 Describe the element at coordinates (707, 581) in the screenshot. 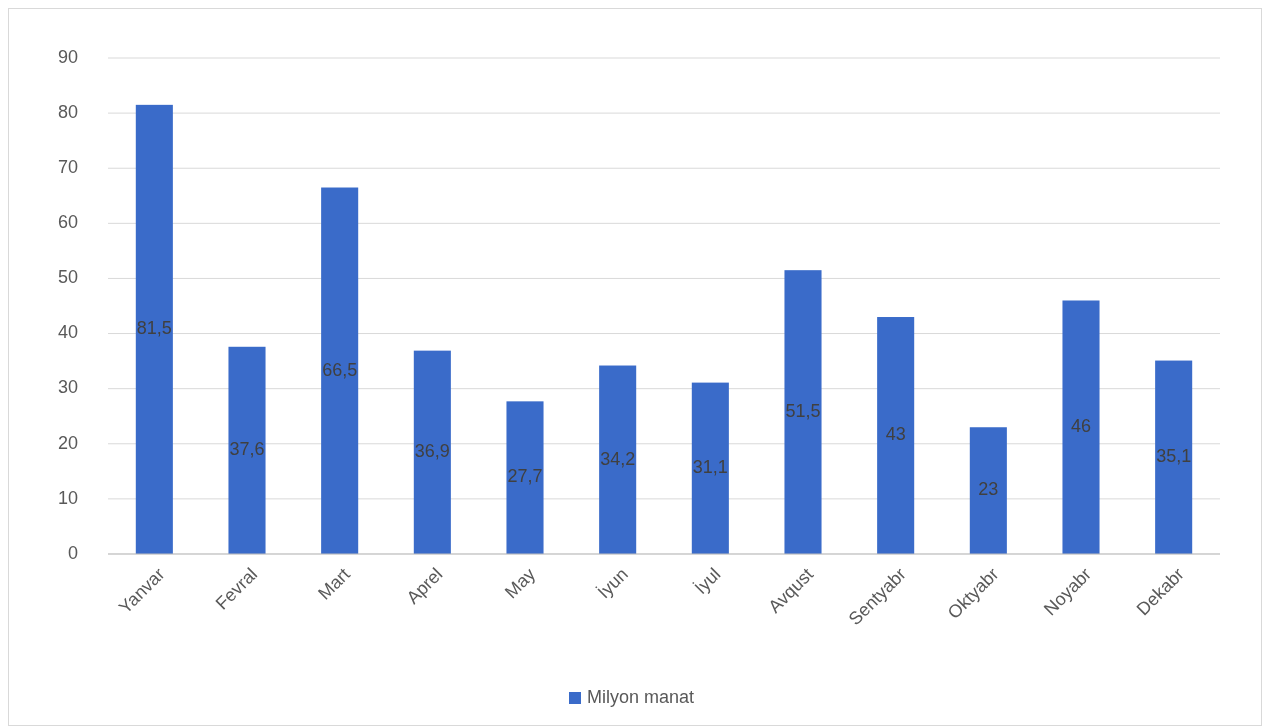

I see `x-tick-label: İyul` at that location.